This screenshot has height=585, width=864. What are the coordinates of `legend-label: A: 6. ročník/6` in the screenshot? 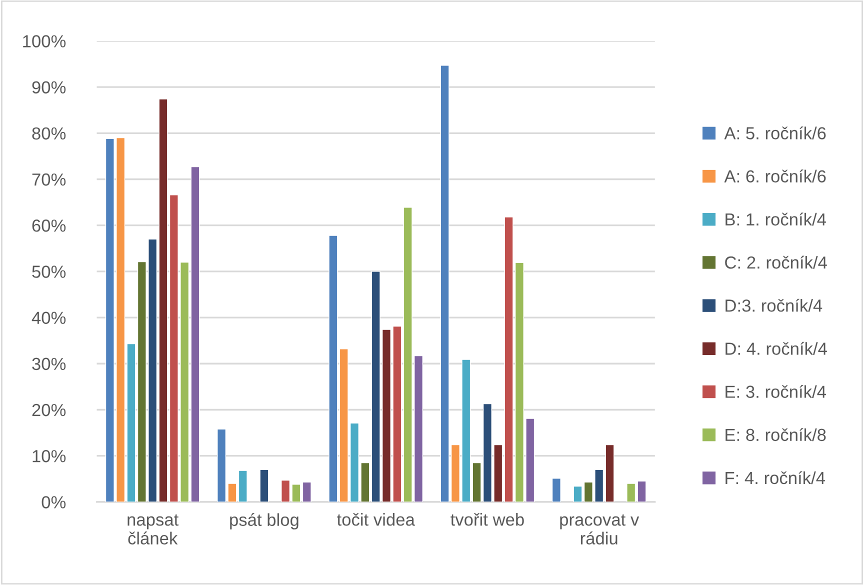 It's located at (775, 176).